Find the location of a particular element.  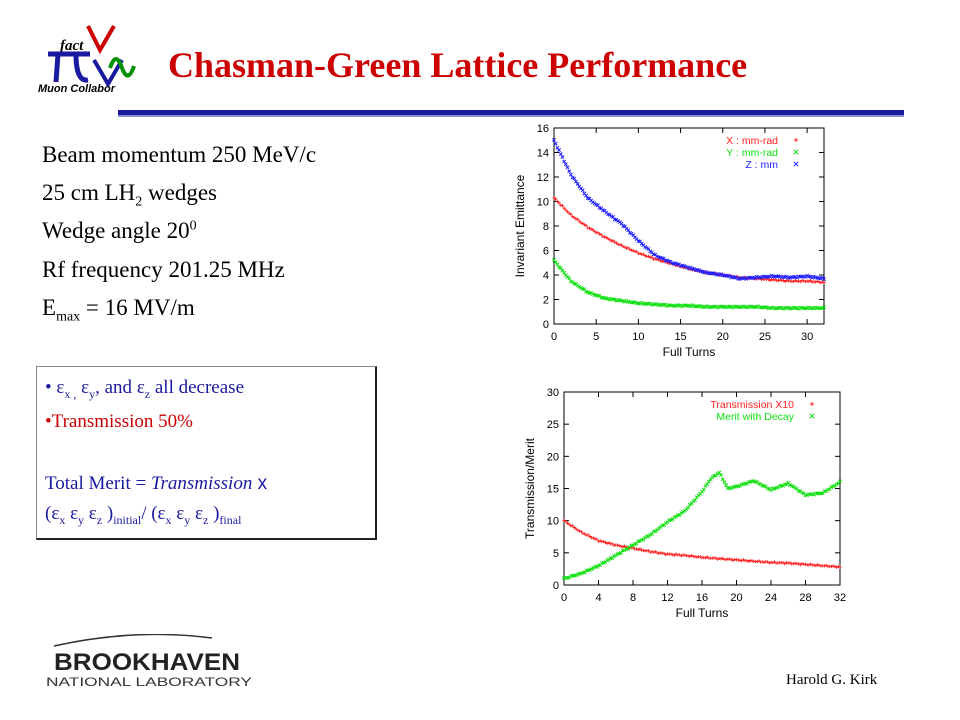

legend-label: X : mm-rad is located at coordinates (752, 141).